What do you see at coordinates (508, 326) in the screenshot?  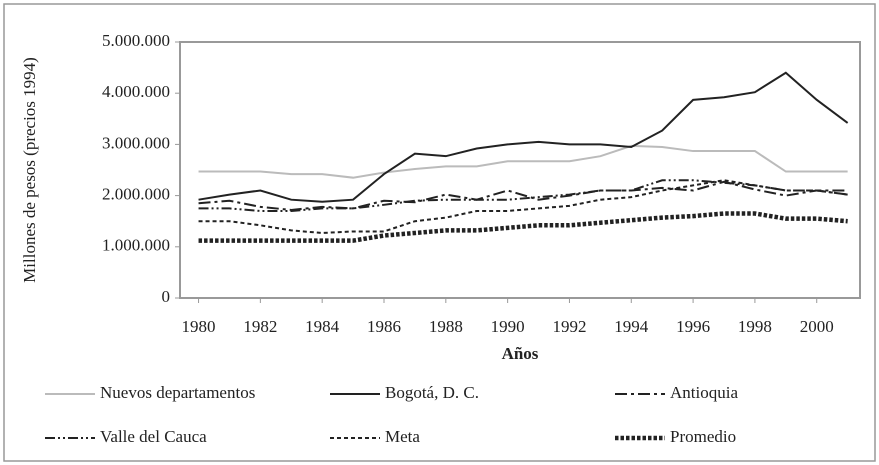 I see `x-tick-label: 1990` at bounding box center [508, 326].